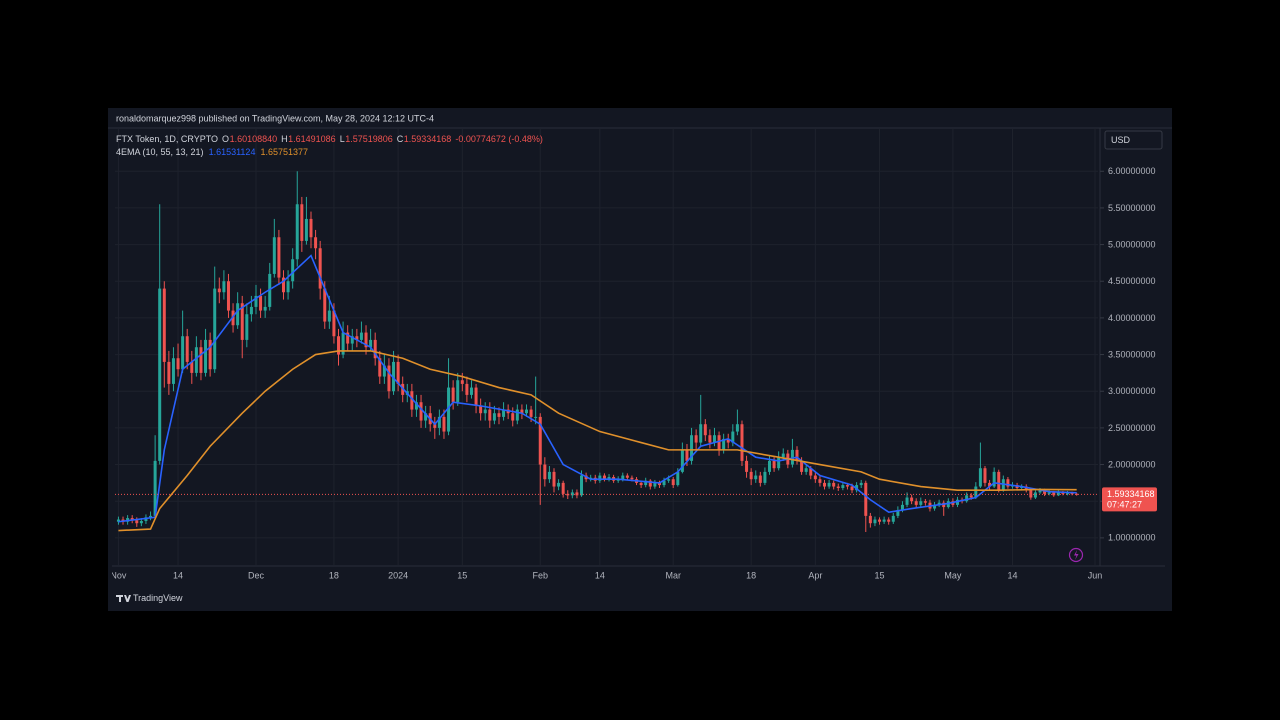 The height and width of the screenshot is (720, 1280). I want to click on time-scale: Nov 14 Dec 18 2024 15 Feb 14 Mar 18 Apr 15 May 14 Jun, so click(606, 575).